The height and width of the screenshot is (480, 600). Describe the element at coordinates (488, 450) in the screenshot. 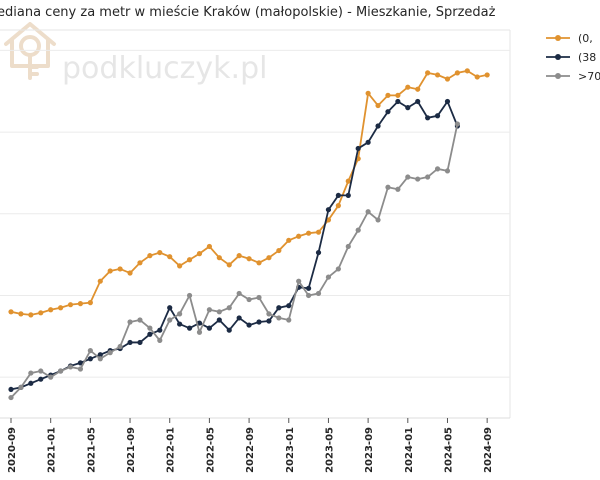

I see `x-tick-label: 2024-09` at that location.